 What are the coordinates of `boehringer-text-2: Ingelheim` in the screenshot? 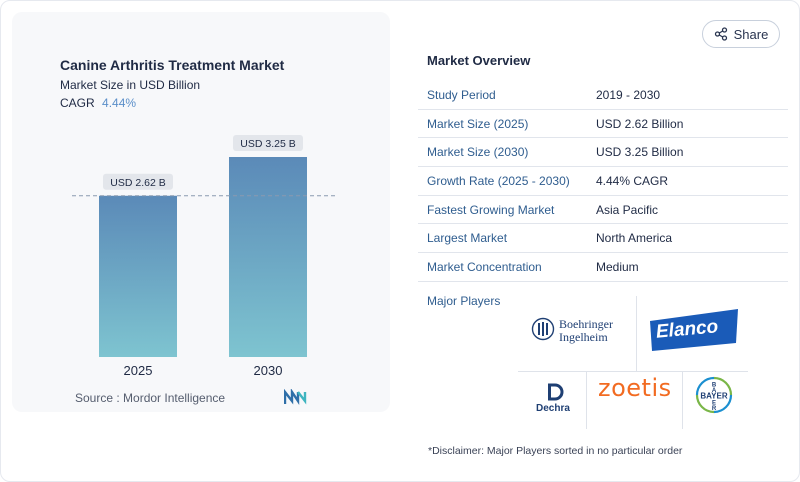 It's located at (583, 337).